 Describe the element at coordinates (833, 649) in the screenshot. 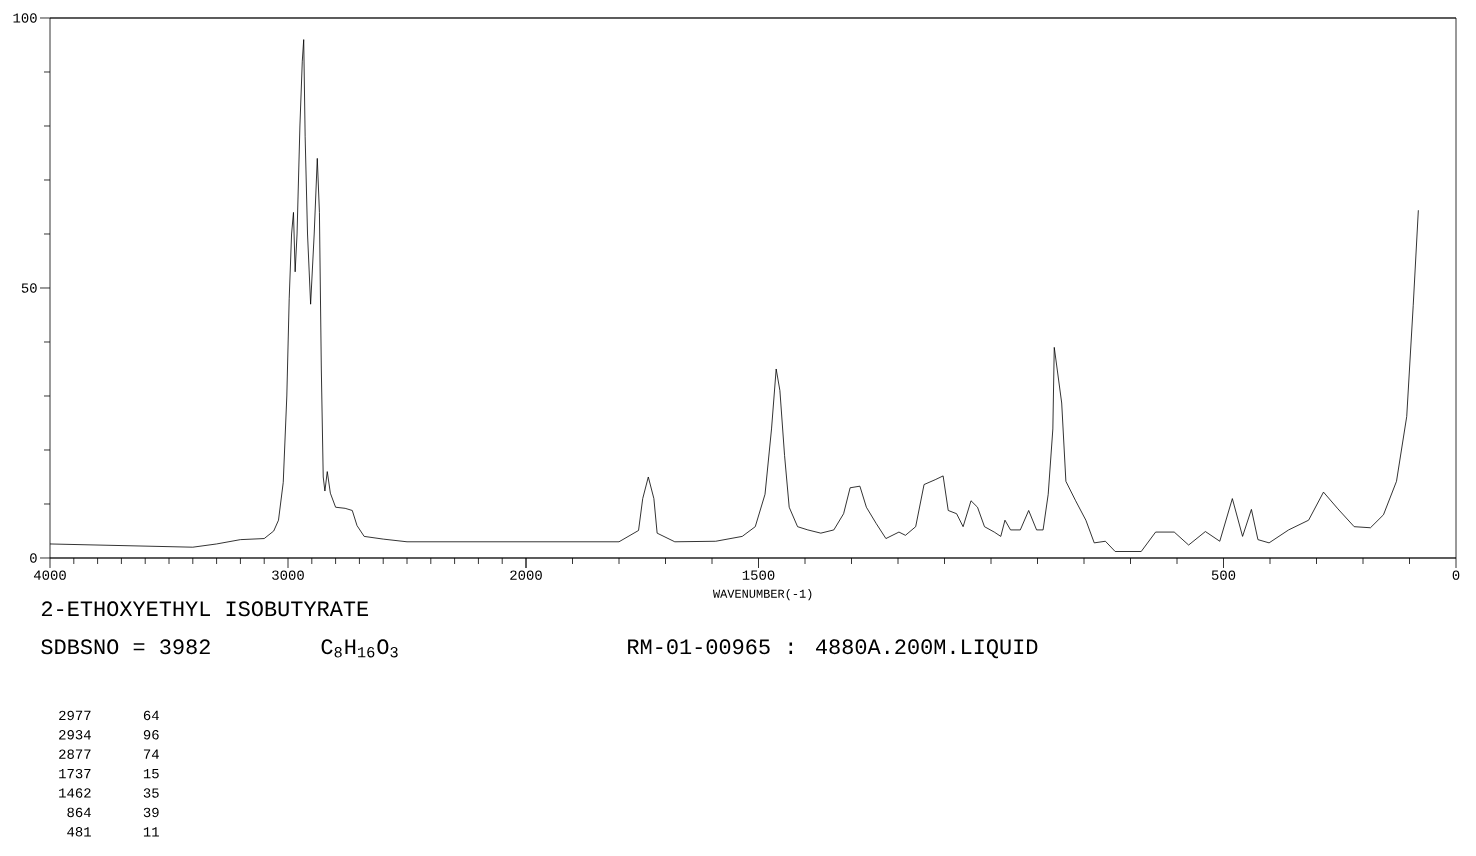

I see `text: RM-01-00965 : 4880A.200M.LIQUID` at that location.